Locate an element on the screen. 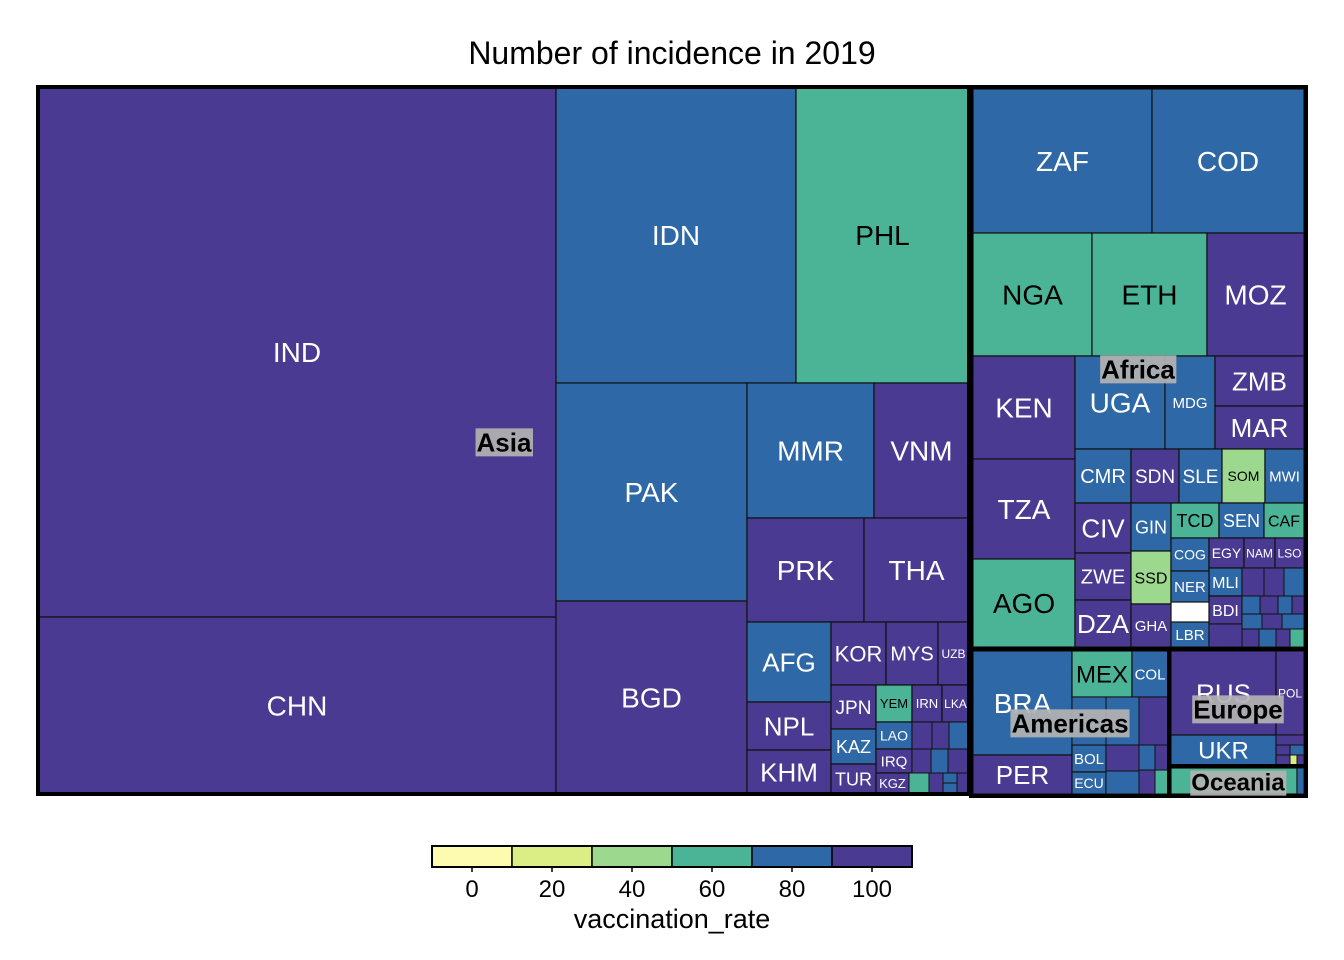 Image resolution: width=1344 pixels, height=960 pixels. tile-label: VNM is located at coordinates (921, 451).